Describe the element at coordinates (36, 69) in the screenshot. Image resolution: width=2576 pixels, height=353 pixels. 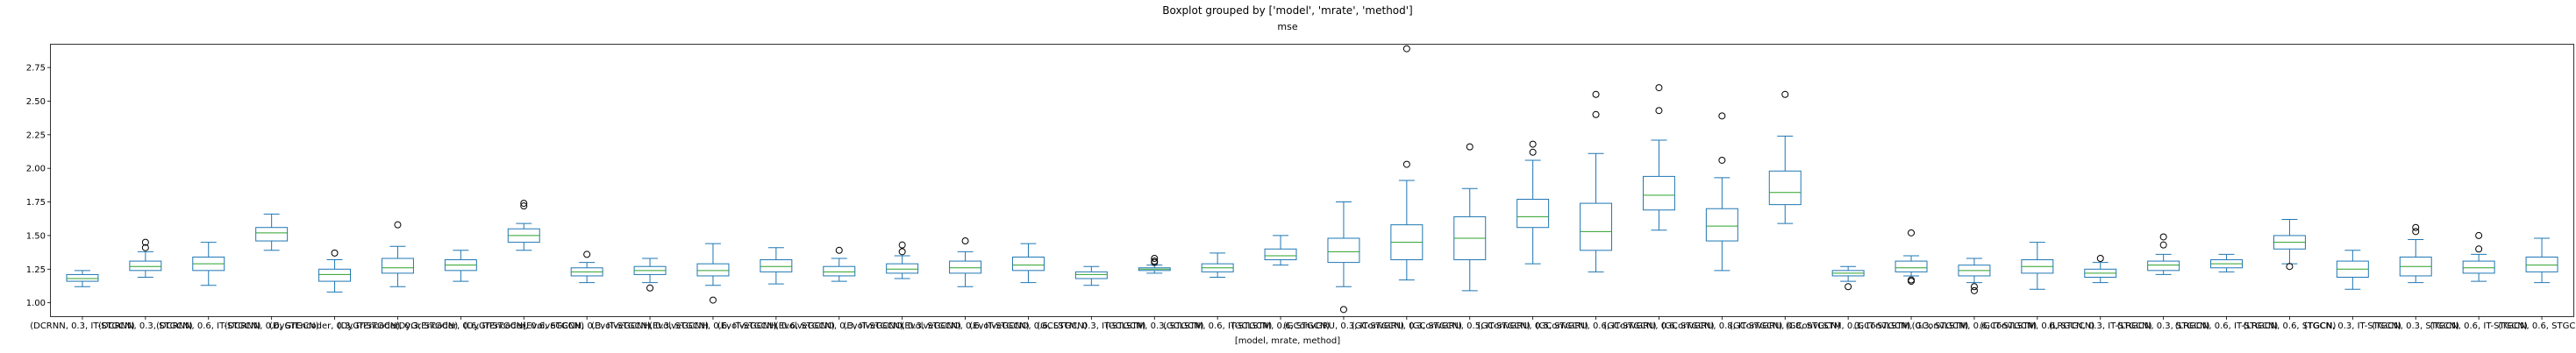
I see `y-tick-label: 2.75` at that location.